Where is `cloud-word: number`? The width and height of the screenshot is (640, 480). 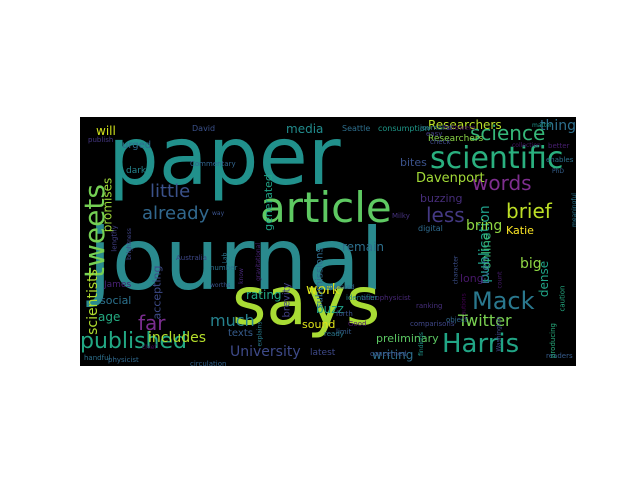 cloud-word: number is located at coordinates (224, 268).